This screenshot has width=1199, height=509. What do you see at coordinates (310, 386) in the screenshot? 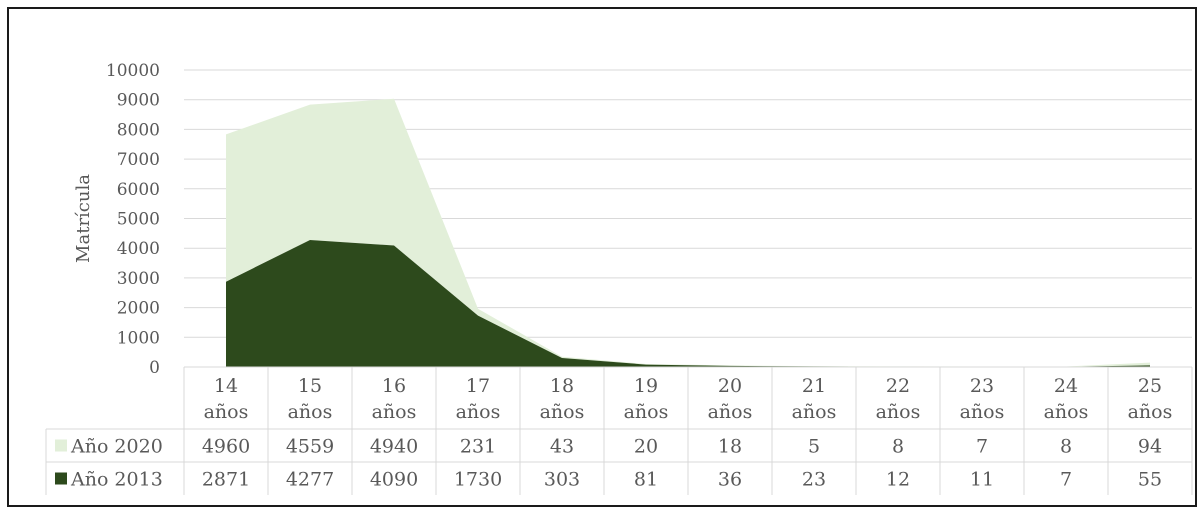
I see `x-category-label: 15` at bounding box center [310, 386].